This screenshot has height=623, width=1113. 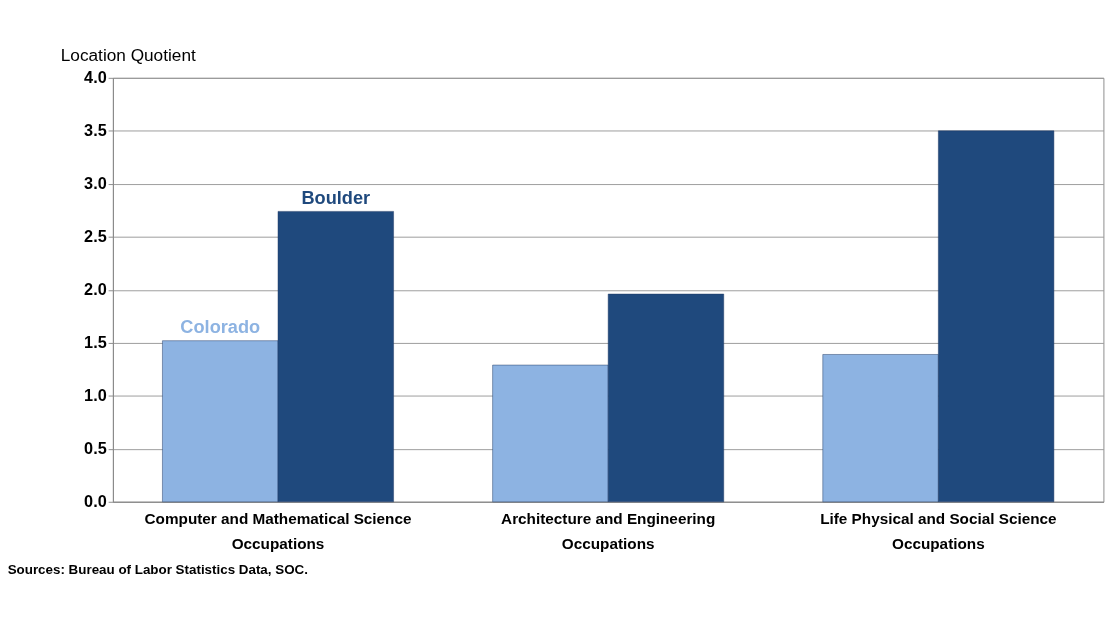 I want to click on y-tick-label: 2.0, so click(x=95, y=289).